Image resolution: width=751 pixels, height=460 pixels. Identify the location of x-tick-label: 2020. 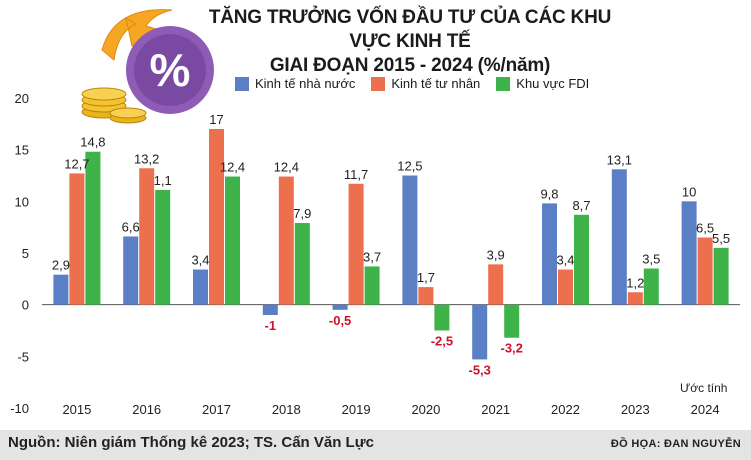
(425, 409).